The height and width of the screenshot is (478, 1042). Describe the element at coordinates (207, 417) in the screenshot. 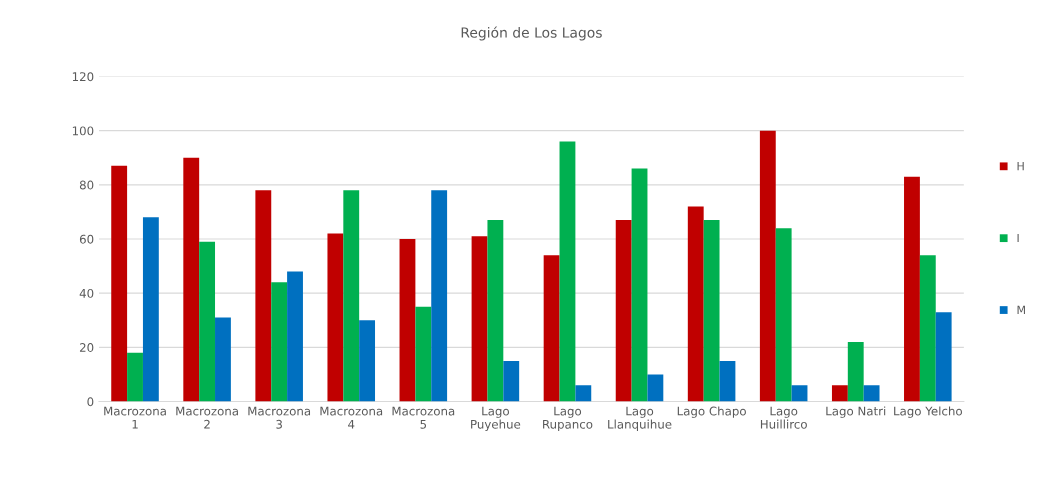

I see `x-tick-label: Macrozona 2` at that location.